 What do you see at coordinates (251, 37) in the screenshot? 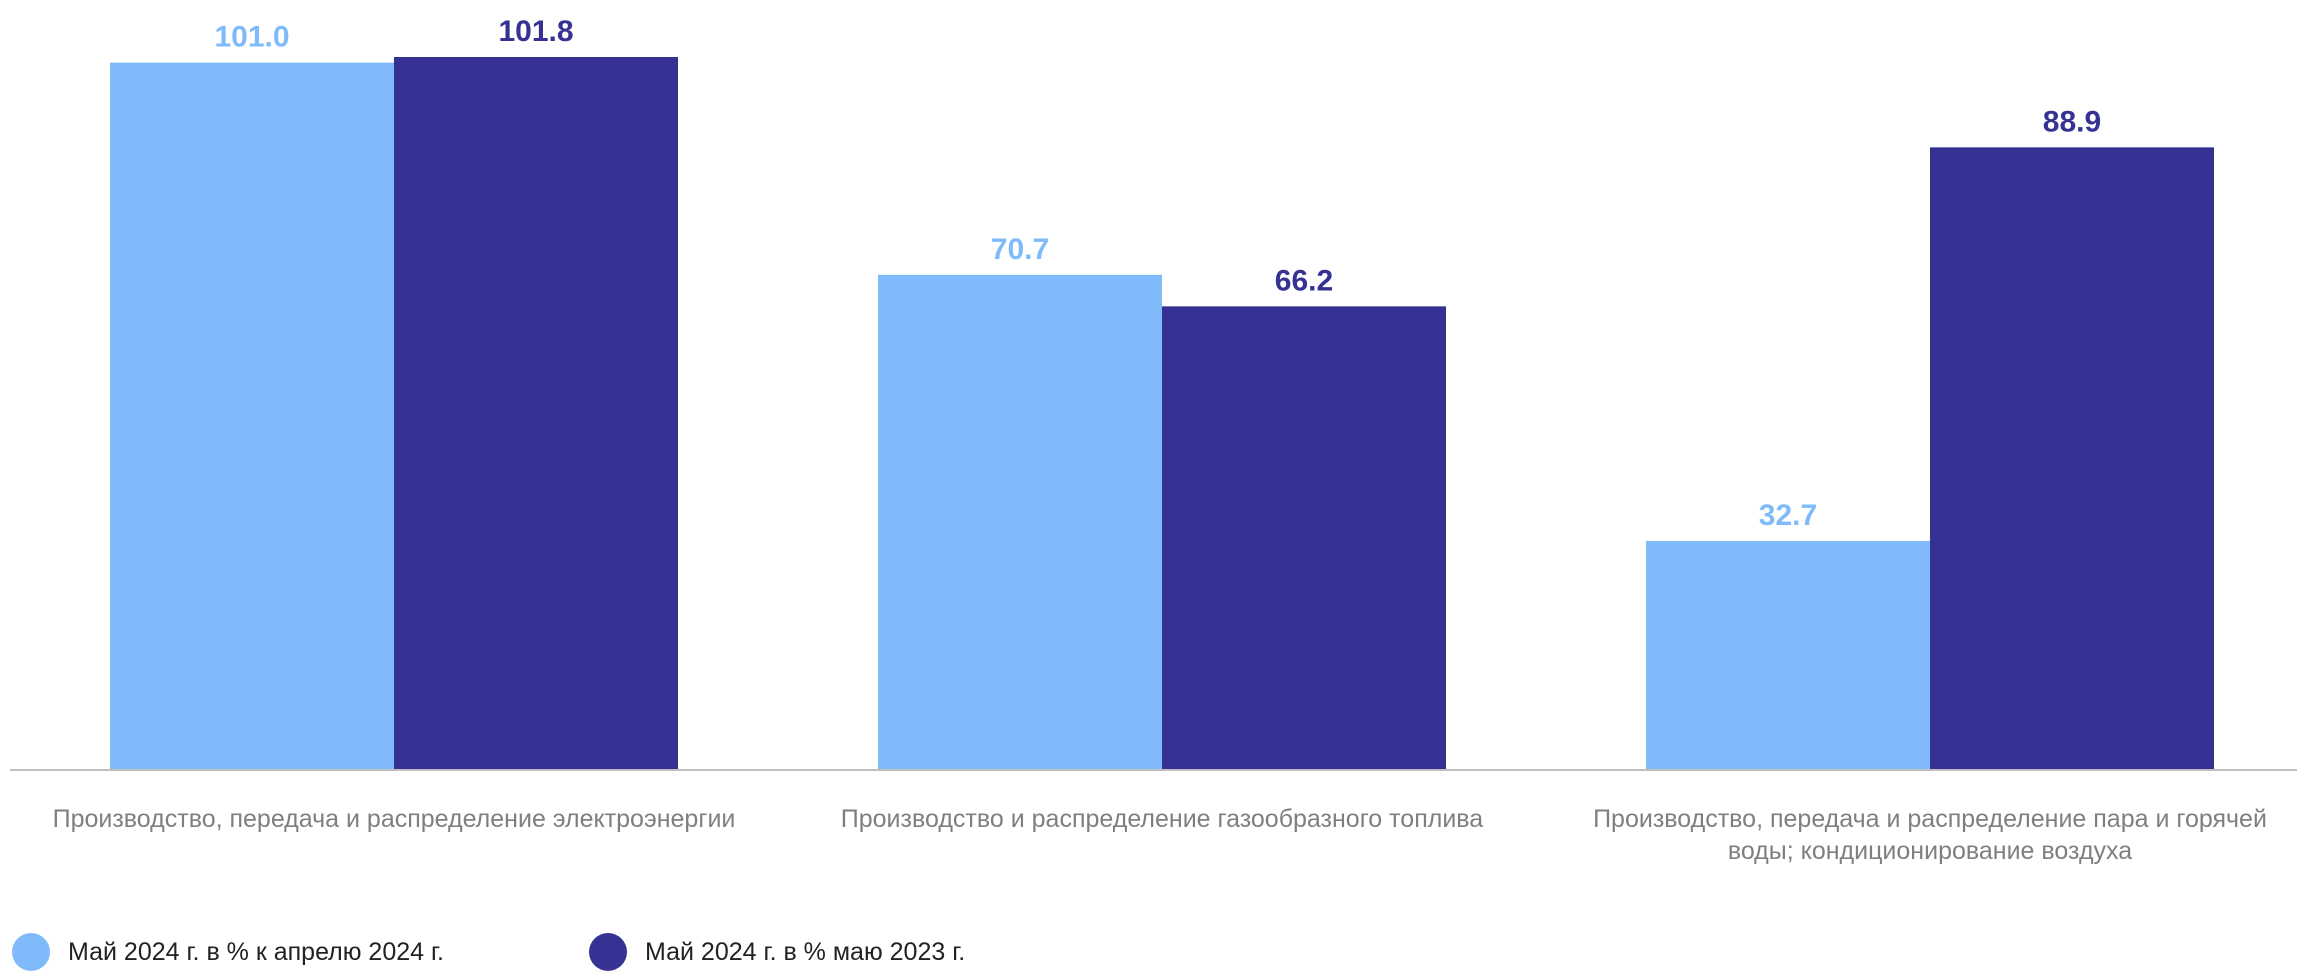
I see `data-label-cat1-series1: 101.0` at bounding box center [251, 37].